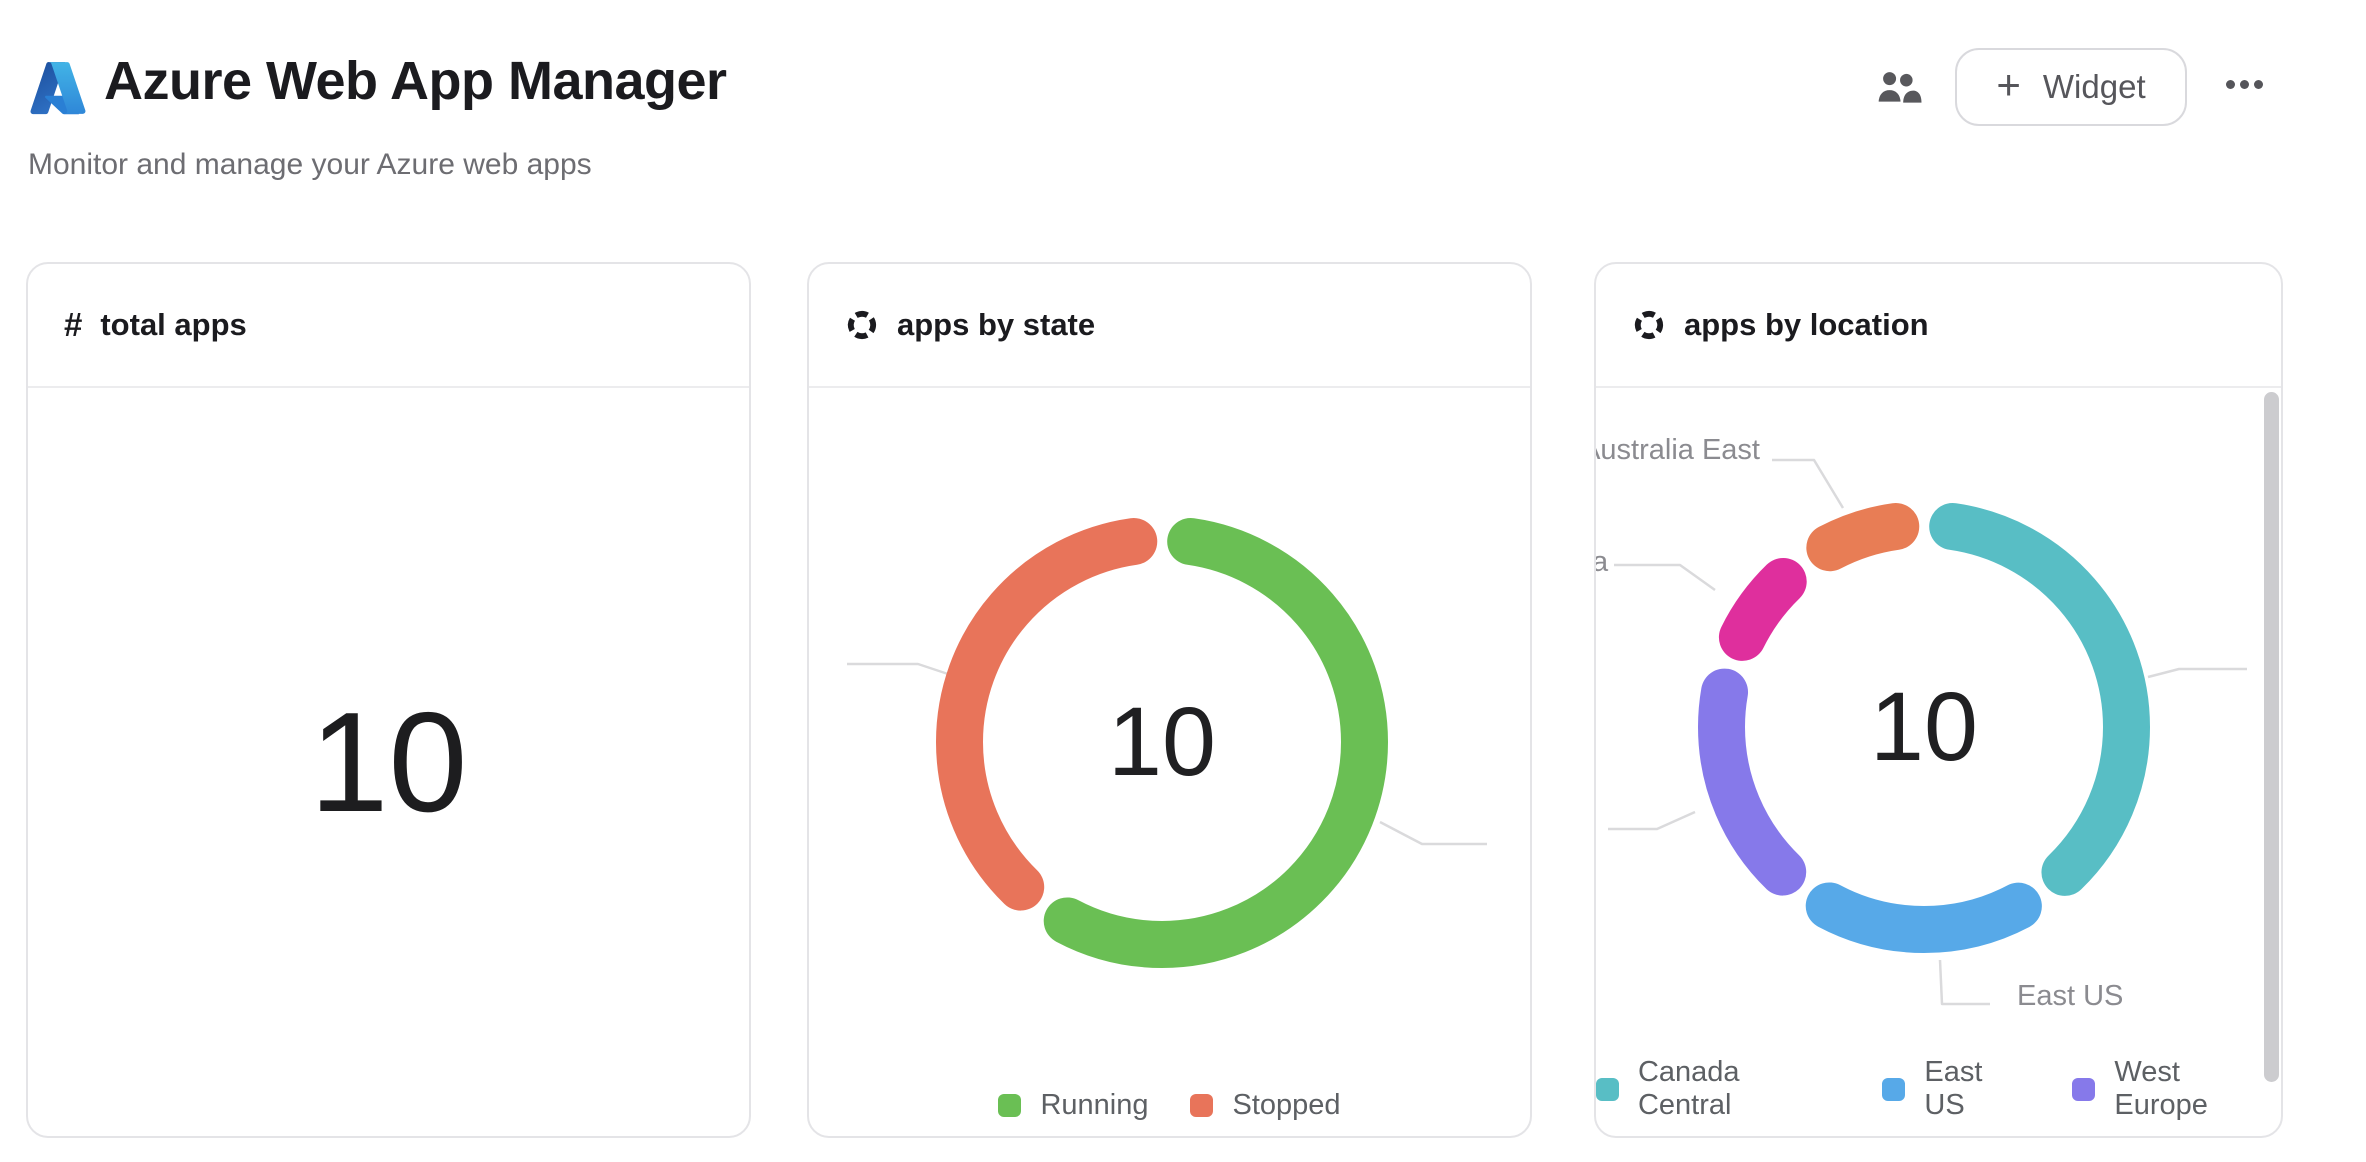  Describe the element at coordinates (1938, 326) in the screenshot. I see `card-apps-by-location-header: apps by location` at that location.